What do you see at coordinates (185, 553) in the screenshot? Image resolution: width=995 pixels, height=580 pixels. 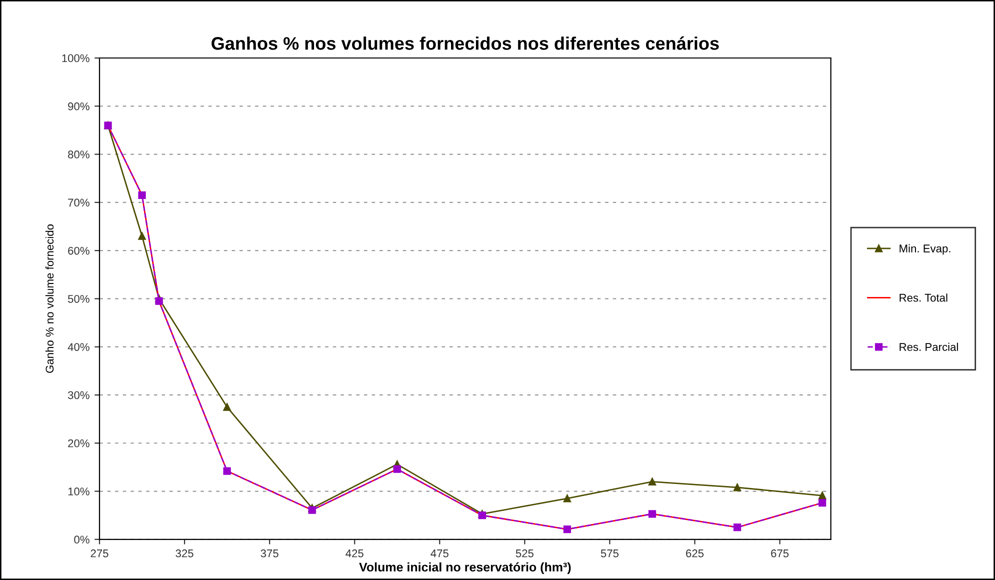 I see `x-tick-label: 325` at bounding box center [185, 553].